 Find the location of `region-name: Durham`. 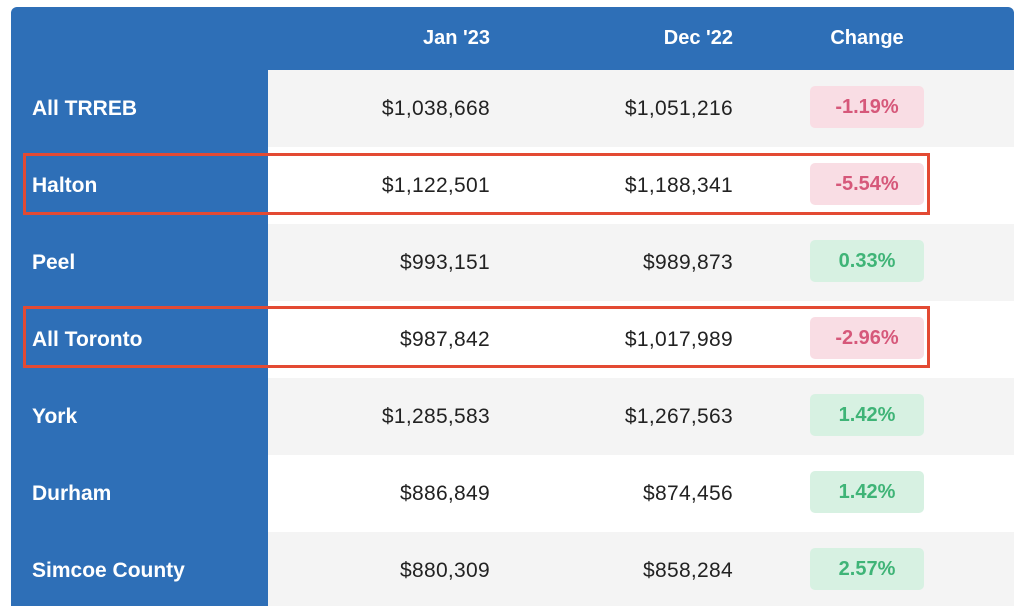

region-name: Durham is located at coordinates (139, 493).